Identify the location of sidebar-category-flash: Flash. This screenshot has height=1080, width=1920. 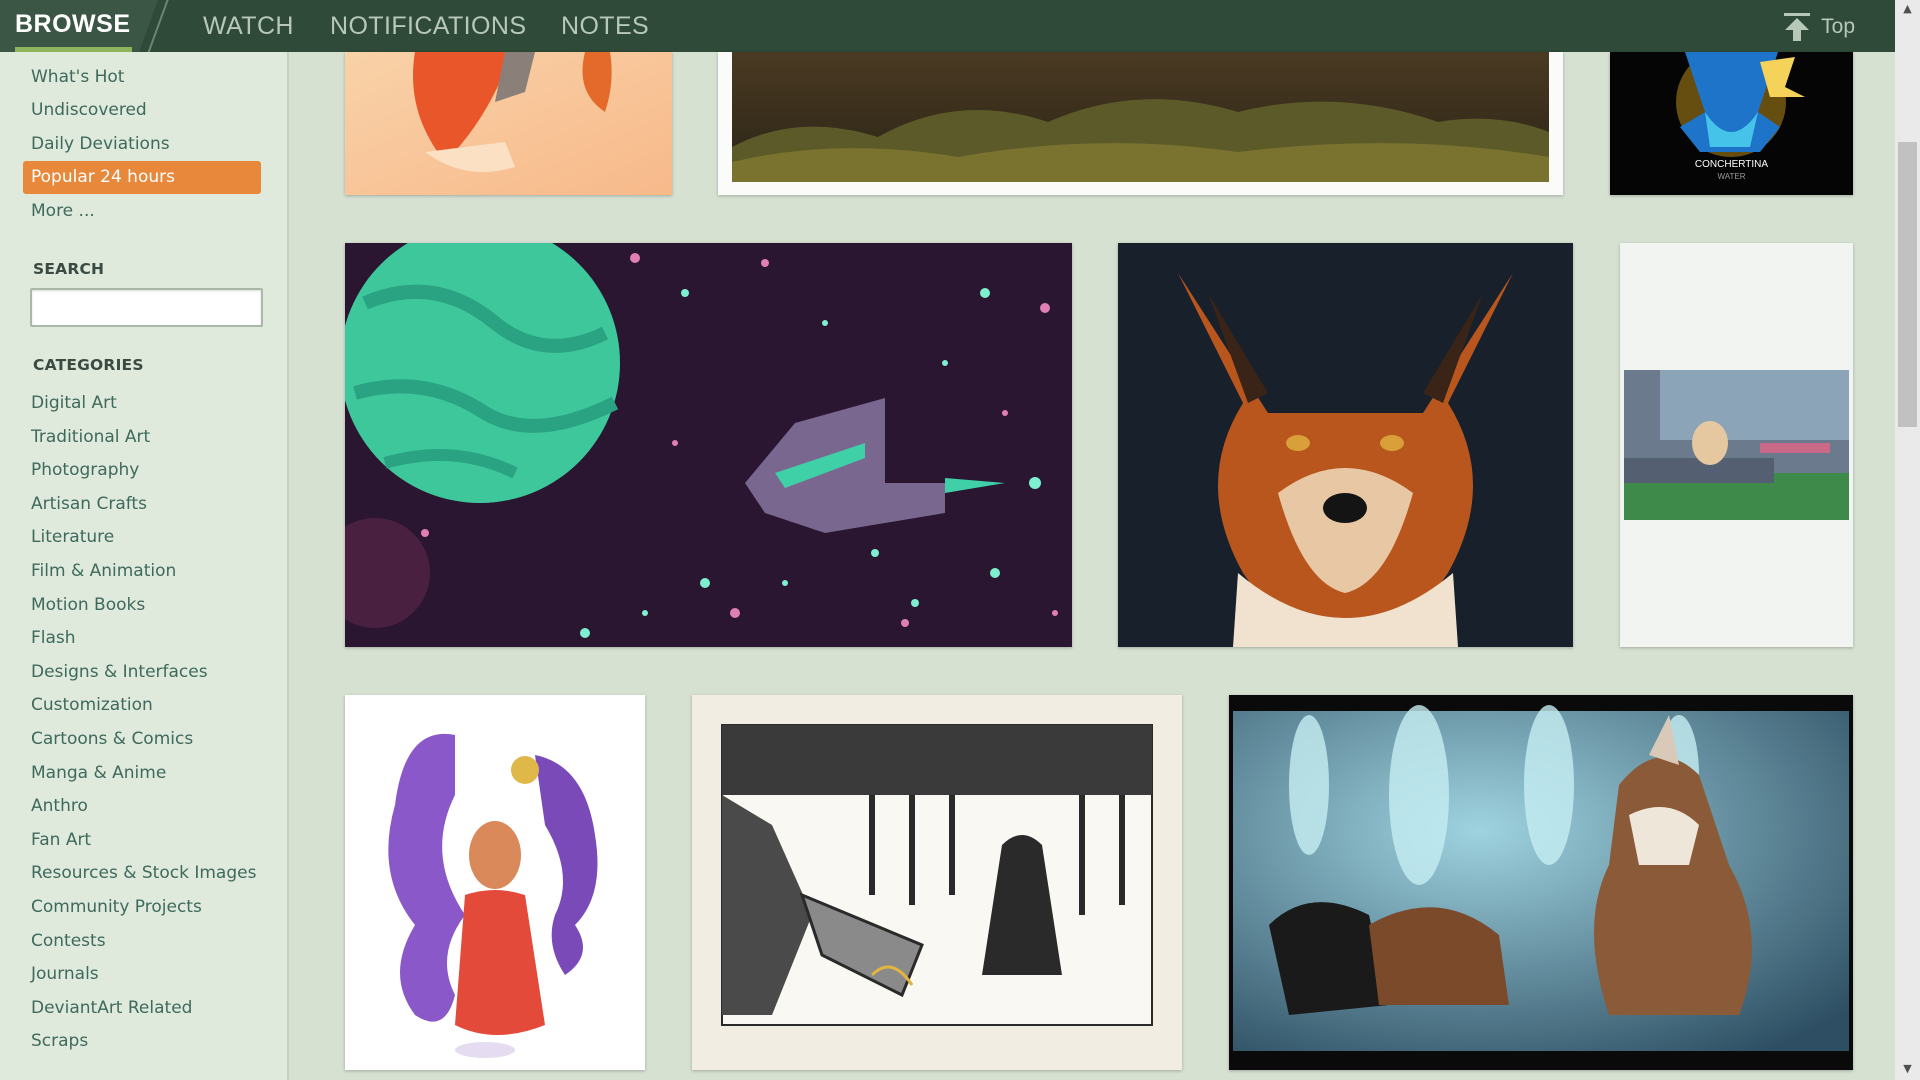
(53, 638).